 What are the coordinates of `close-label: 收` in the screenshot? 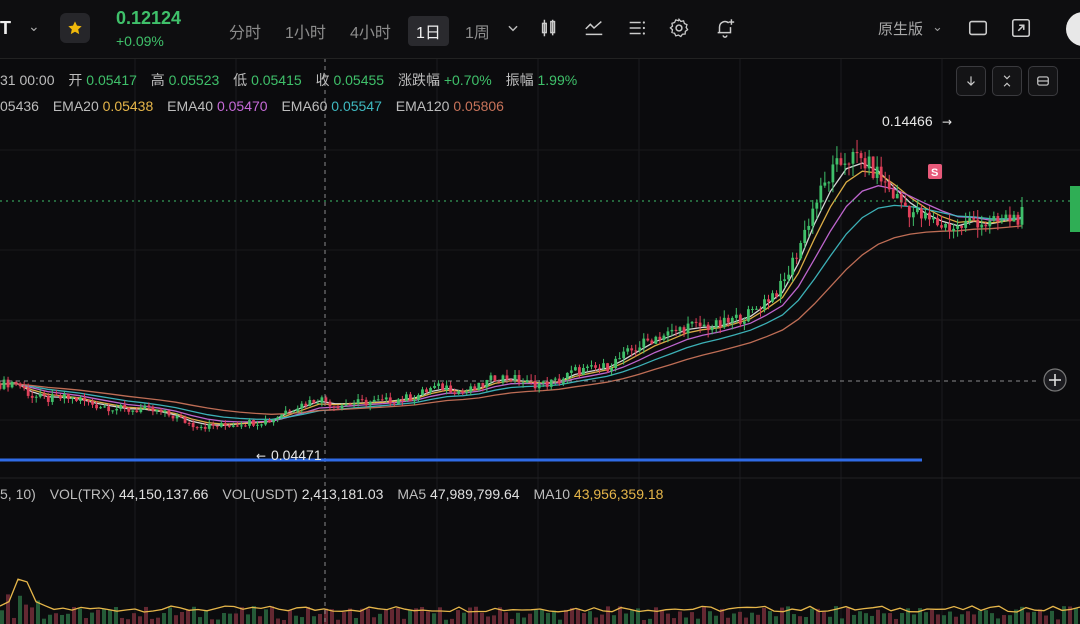 It's located at (322, 80).